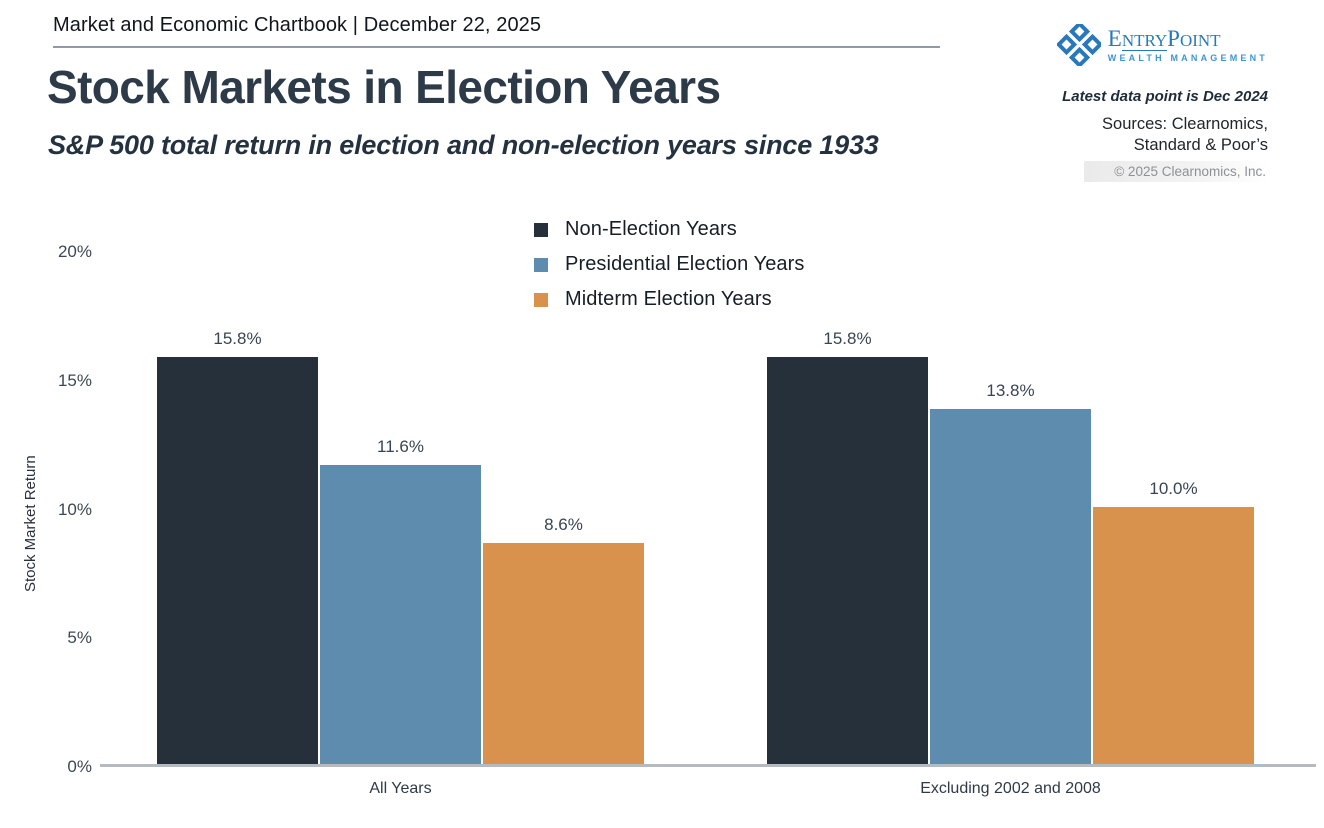 This screenshot has width=1324, height=828. I want to click on logo: ENTRYPOINT WEALTH MANAGEMENT, so click(1133, 45).